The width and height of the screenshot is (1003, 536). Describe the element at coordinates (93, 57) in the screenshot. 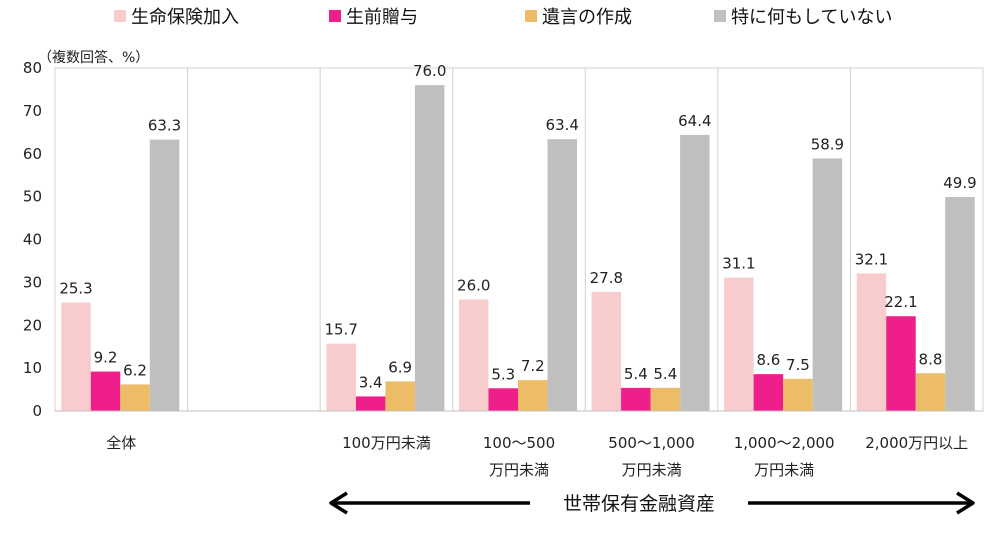

I see `unit-label: （複数回答、%）` at that location.